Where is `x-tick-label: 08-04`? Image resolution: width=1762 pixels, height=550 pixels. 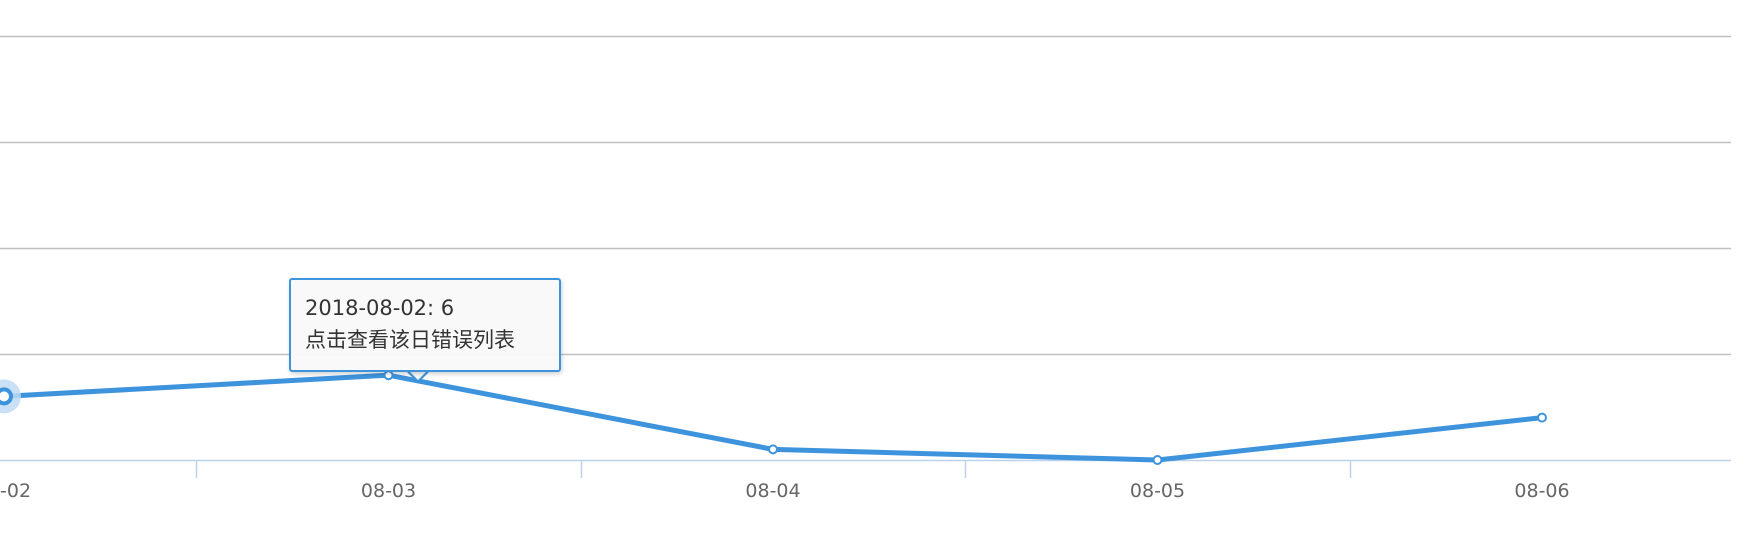 x-tick-label: 08-04 is located at coordinates (772, 491).